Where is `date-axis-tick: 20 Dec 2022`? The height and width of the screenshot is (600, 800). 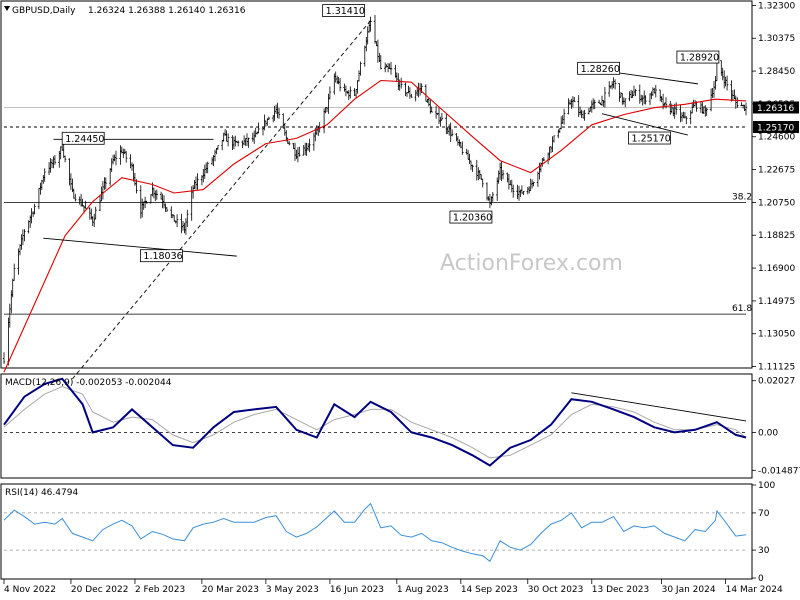 date-axis-tick: 20 Dec 2022 is located at coordinates (100, 590).